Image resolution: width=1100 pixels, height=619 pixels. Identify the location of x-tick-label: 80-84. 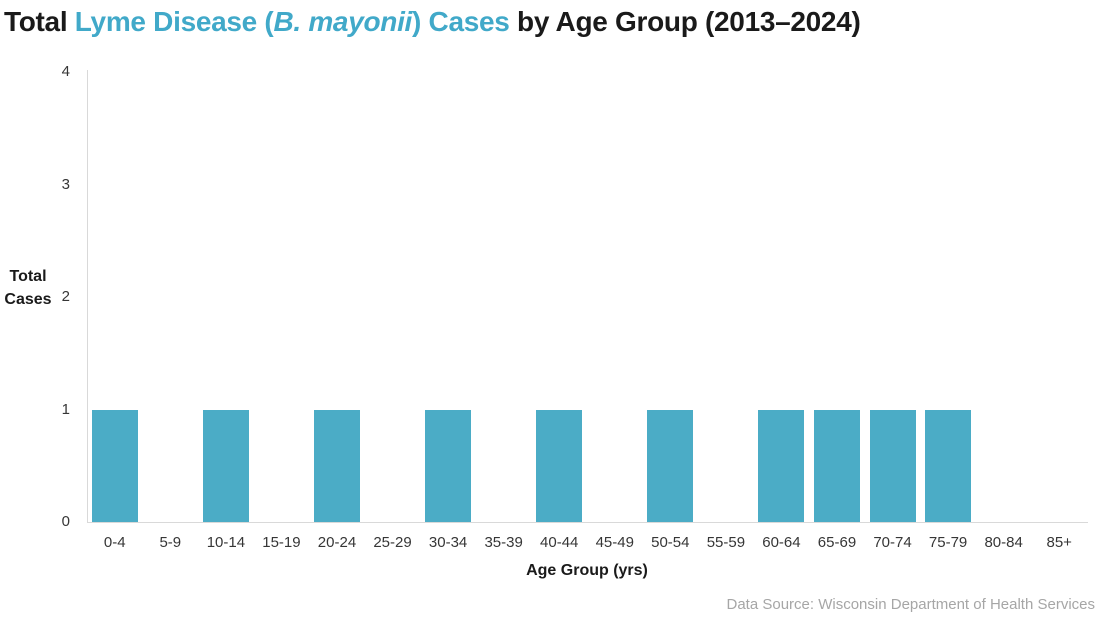
(1003, 542).